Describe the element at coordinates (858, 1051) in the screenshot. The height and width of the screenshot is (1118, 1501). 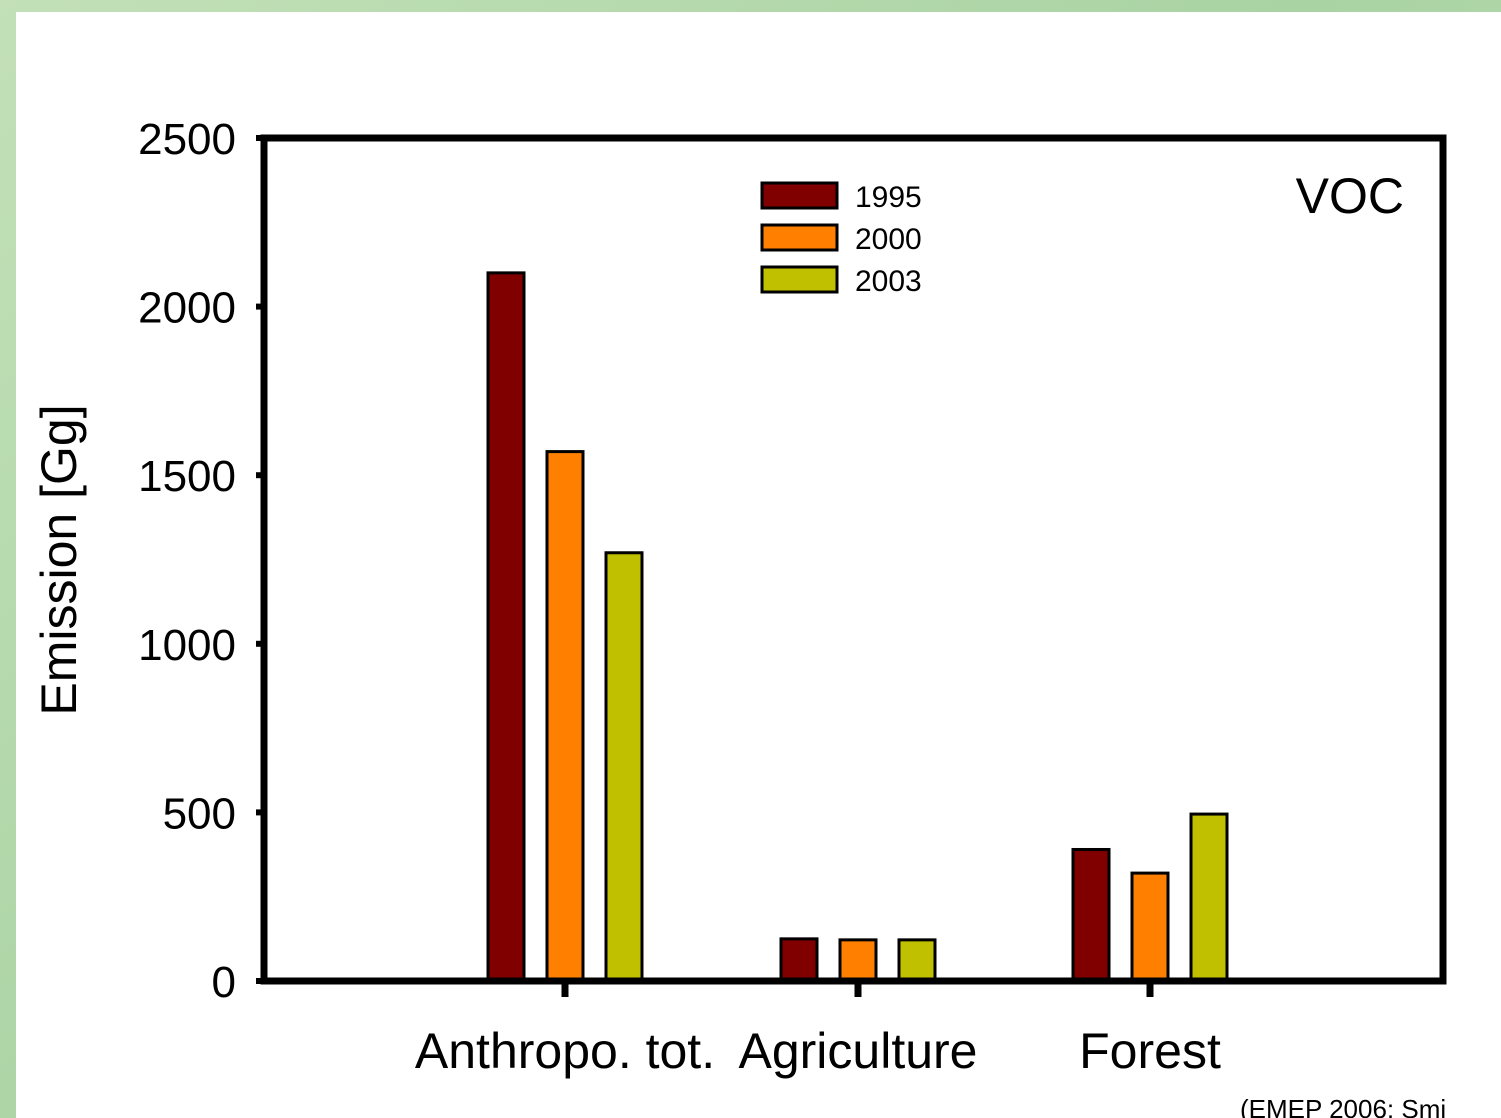
I see `x-tick-label: Agriculture` at that location.